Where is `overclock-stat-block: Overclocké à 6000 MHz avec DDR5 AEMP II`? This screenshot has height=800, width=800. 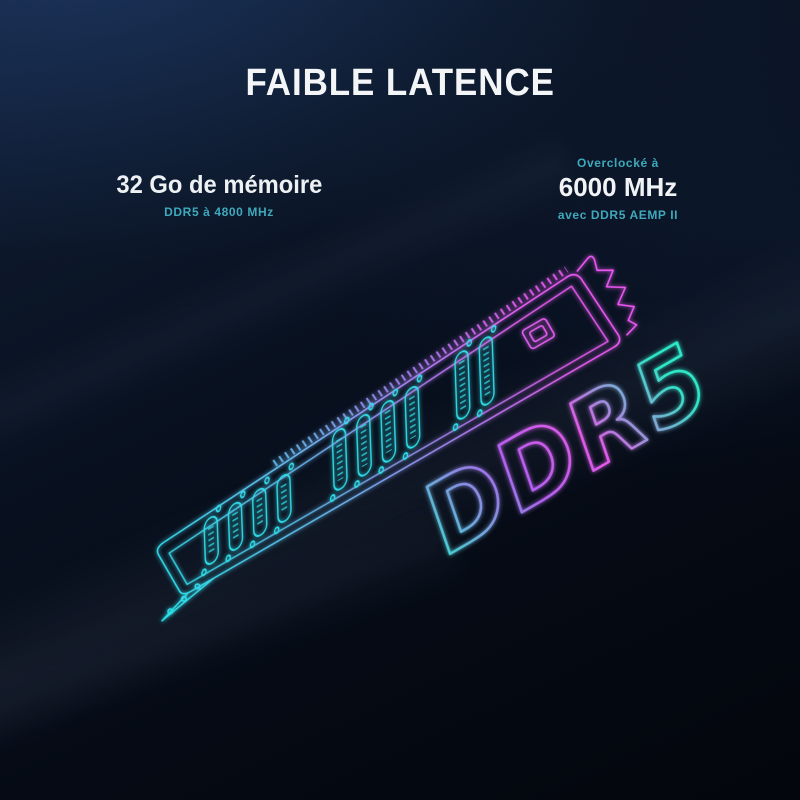 overclock-stat-block: Overclocké à 6000 MHz avec DDR5 AEMP II is located at coordinates (618, 189).